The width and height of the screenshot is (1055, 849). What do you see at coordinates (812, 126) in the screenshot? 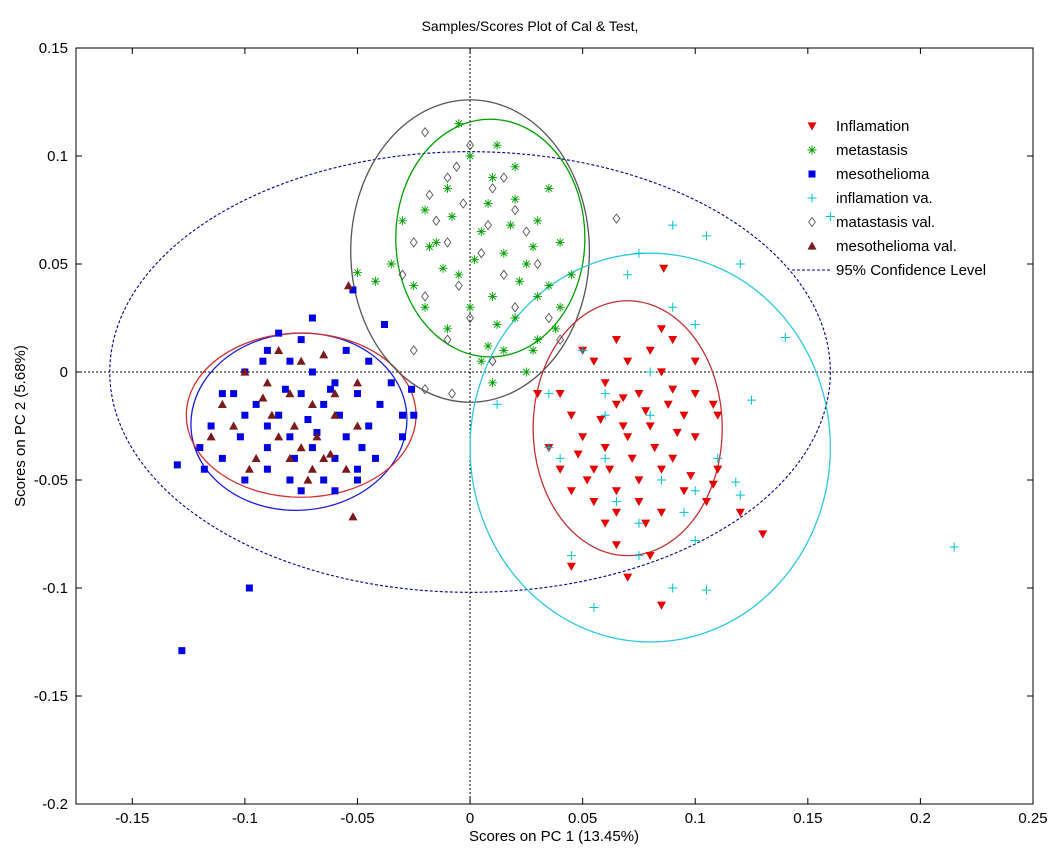
I see `legend-marker-inflamation` at bounding box center [812, 126].